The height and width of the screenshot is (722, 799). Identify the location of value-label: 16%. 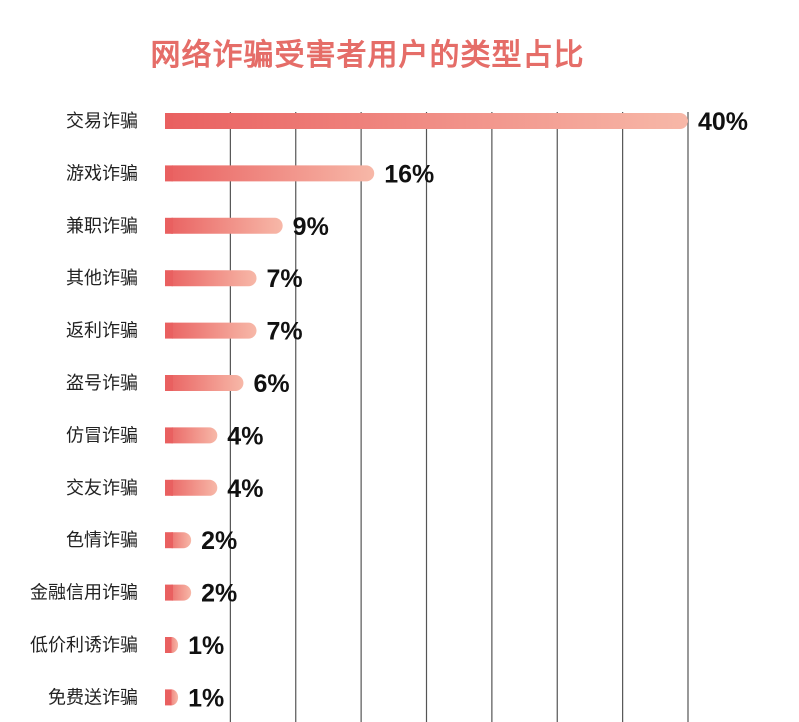
(409, 174).